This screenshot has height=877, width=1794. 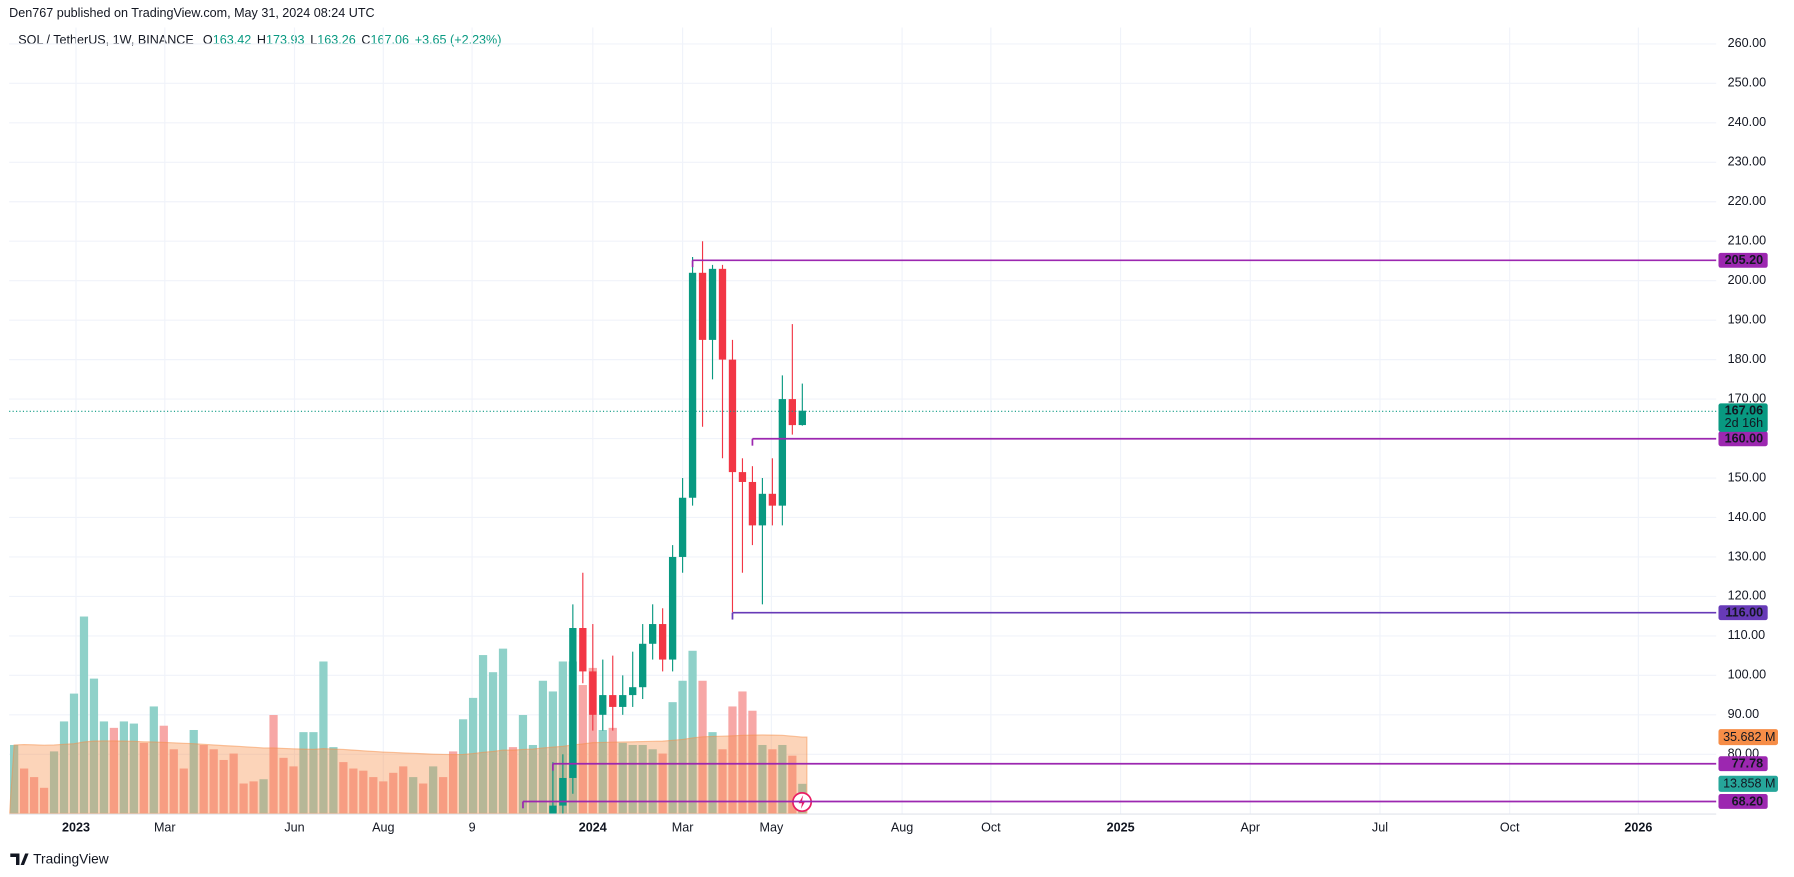 What do you see at coordinates (1747, 359) in the screenshot?
I see `y-tick-label: 180.00` at bounding box center [1747, 359].